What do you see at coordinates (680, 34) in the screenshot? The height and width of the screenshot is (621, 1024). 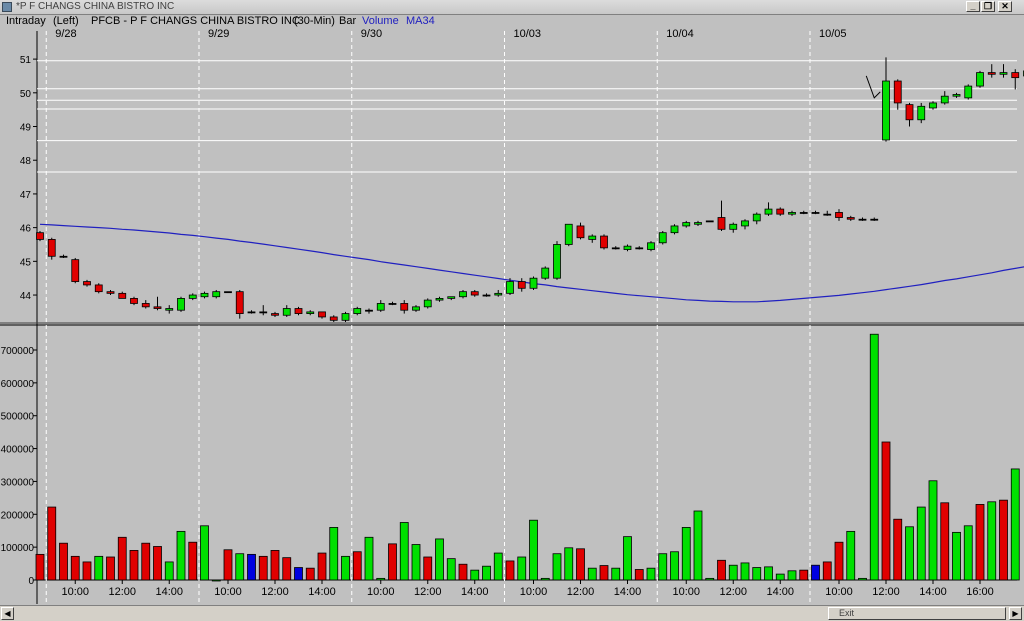 I see `date-label: 10/04` at bounding box center [680, 34].